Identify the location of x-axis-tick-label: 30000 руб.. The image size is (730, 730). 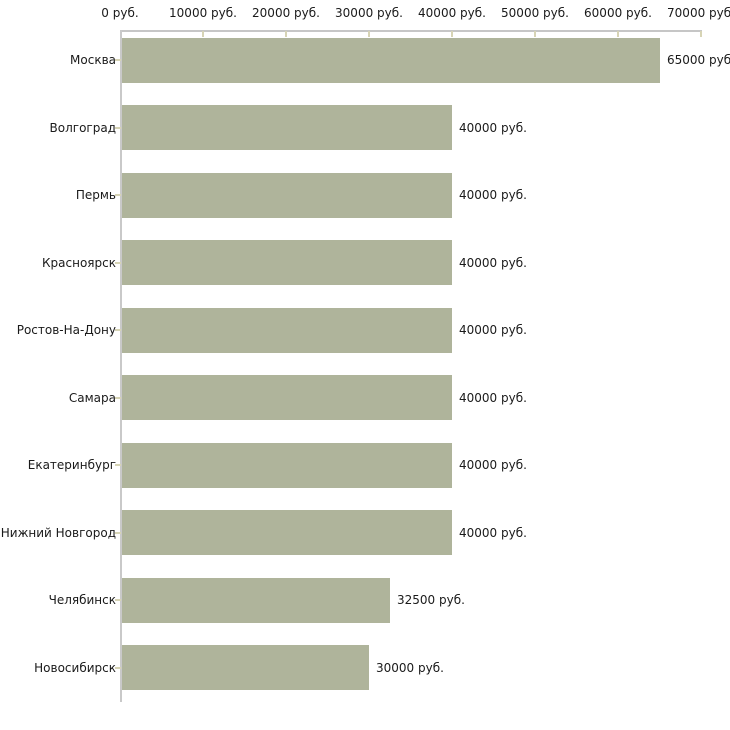
(369, 13).